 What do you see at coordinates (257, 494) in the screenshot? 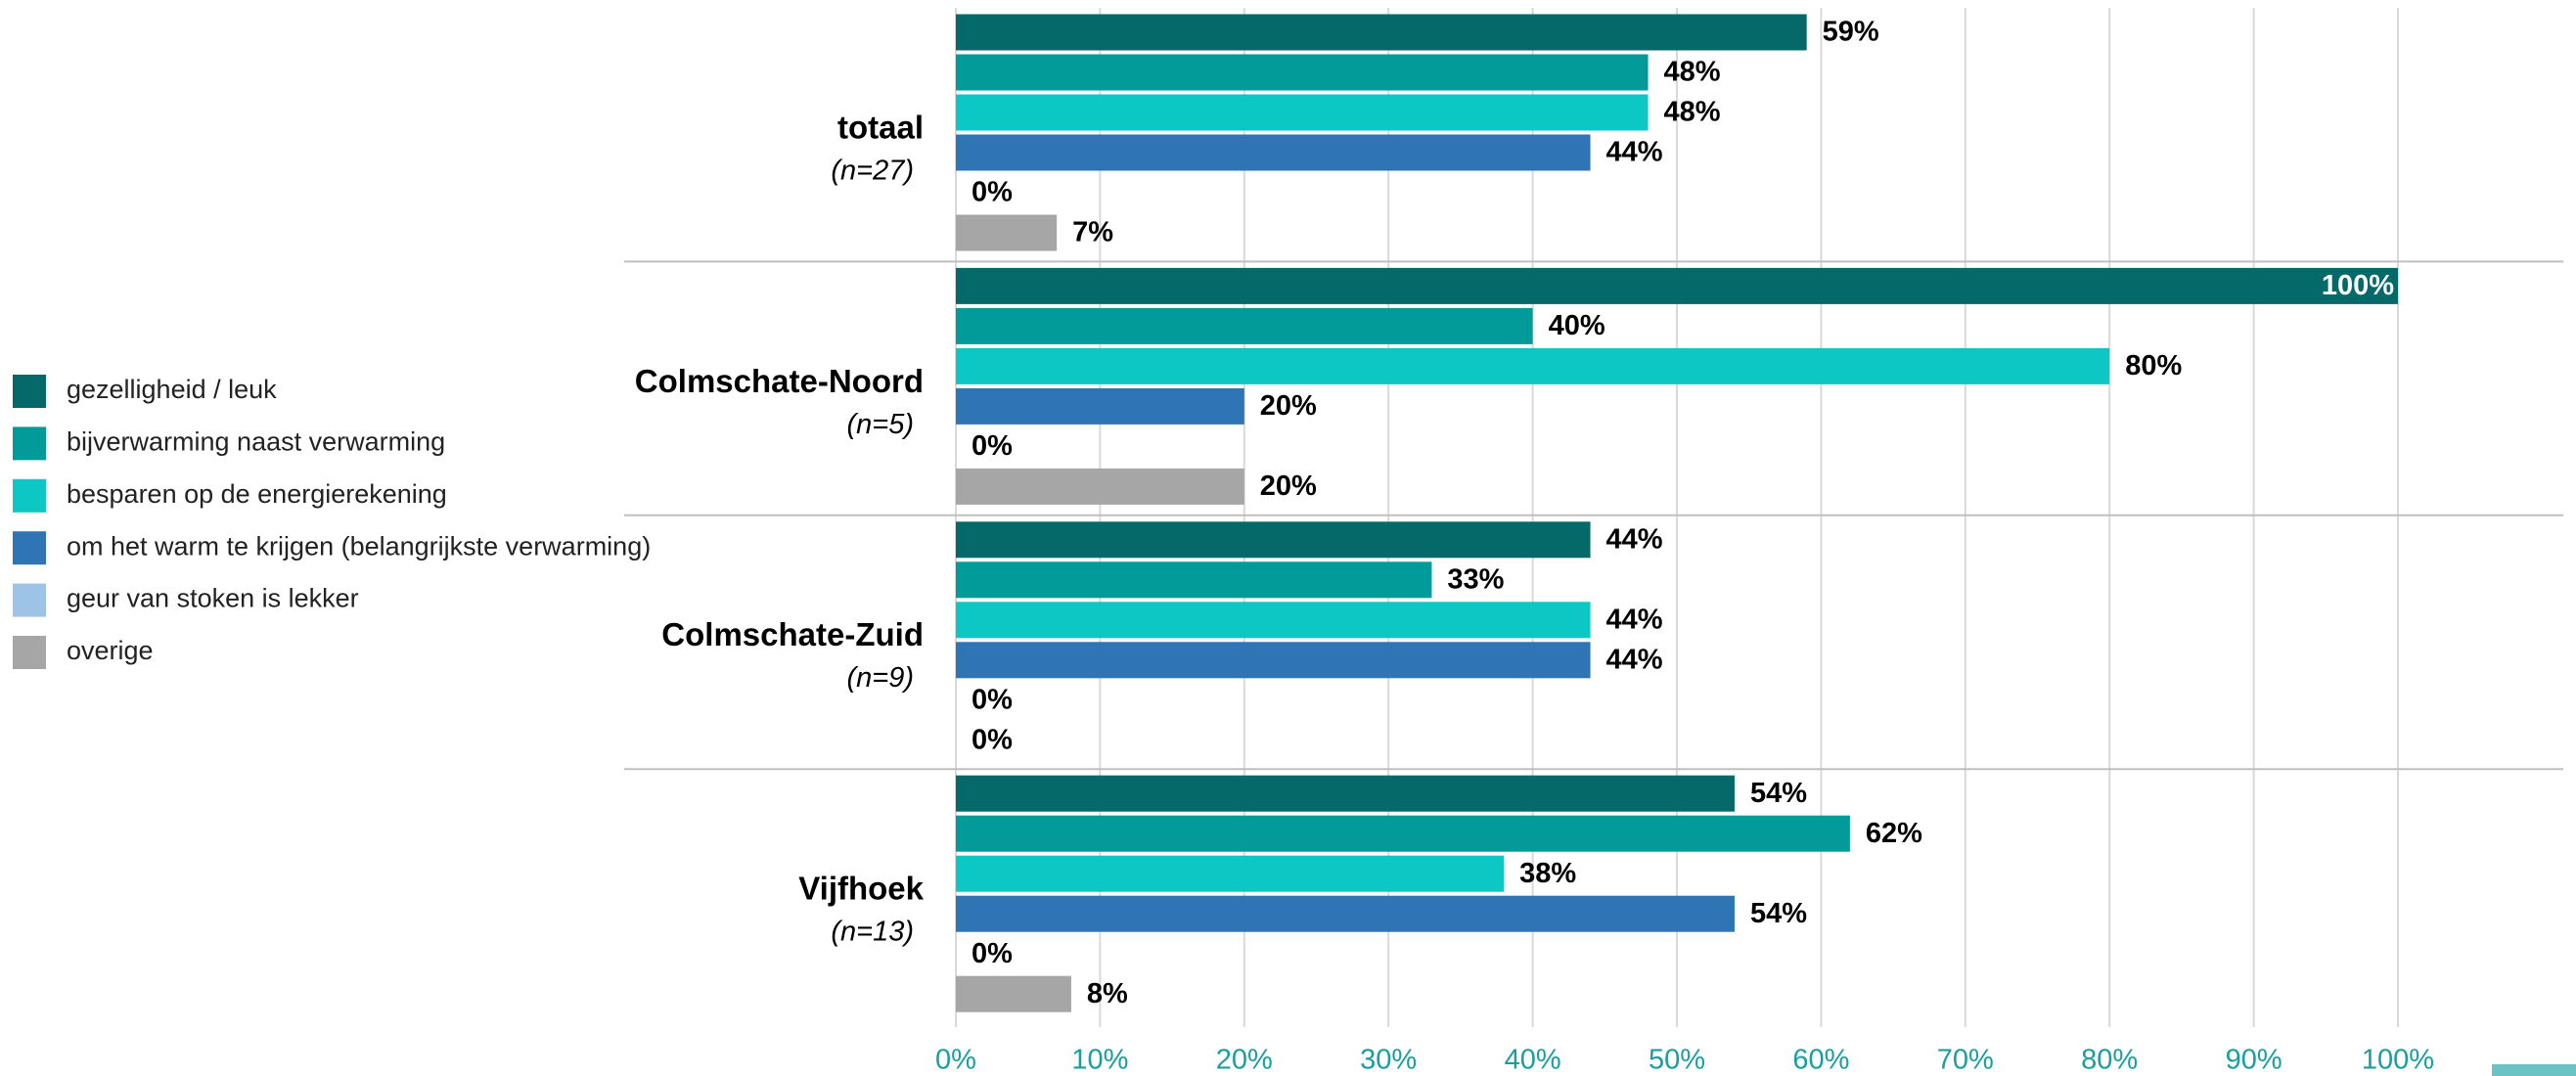
I see `legend-label: besparen op de energierekening` at bounding box center [257, 494].